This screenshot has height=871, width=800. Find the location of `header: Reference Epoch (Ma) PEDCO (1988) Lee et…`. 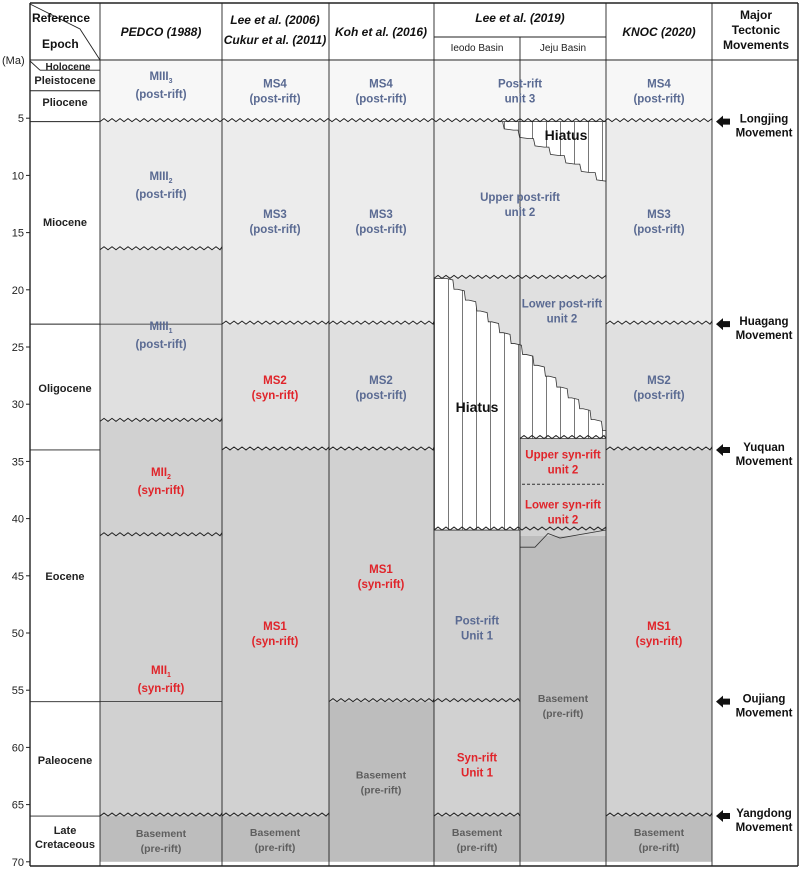

header: Reference Epoch (Ma) PEDCO (1988) Lee et… is located at coordinates (395, 37).